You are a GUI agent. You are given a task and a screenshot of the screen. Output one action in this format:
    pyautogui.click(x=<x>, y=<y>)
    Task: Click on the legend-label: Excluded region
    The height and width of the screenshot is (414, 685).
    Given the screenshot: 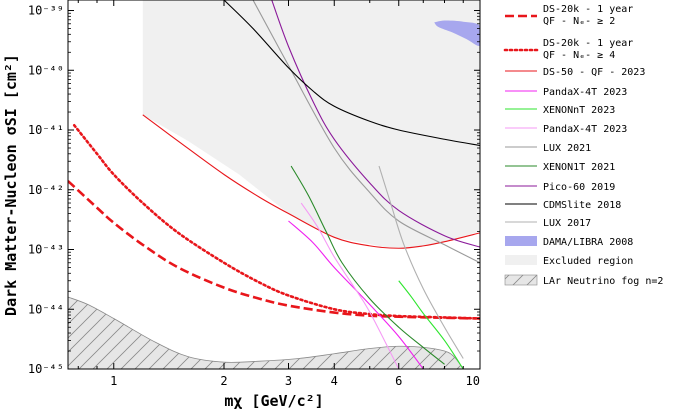 What is the action you would take?
    pyautogui.click(x=588, y=261)
    